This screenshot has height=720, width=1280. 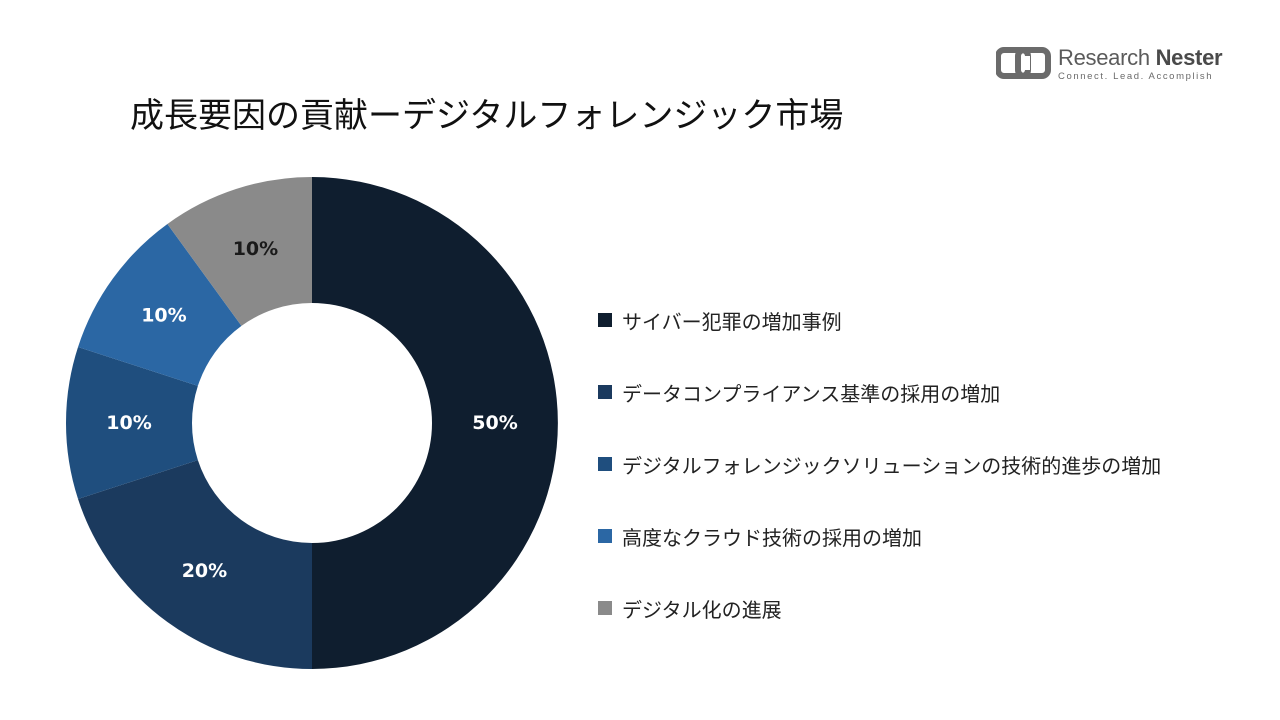 What do you see at coordinates (128, 423) in the screenshot?
I see `slice-value-label-3: 10%` at bounding box center [128, 423].